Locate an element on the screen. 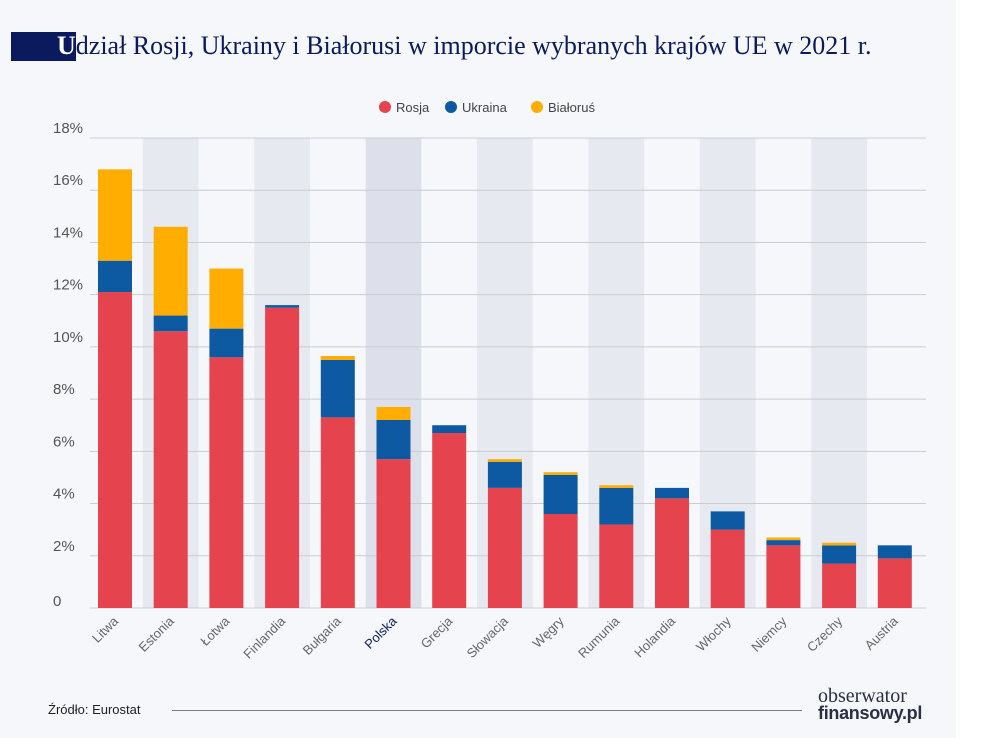 This screenshot has width=984, height=738. y-tick-label: 2% is located at coordinates (64, 546).